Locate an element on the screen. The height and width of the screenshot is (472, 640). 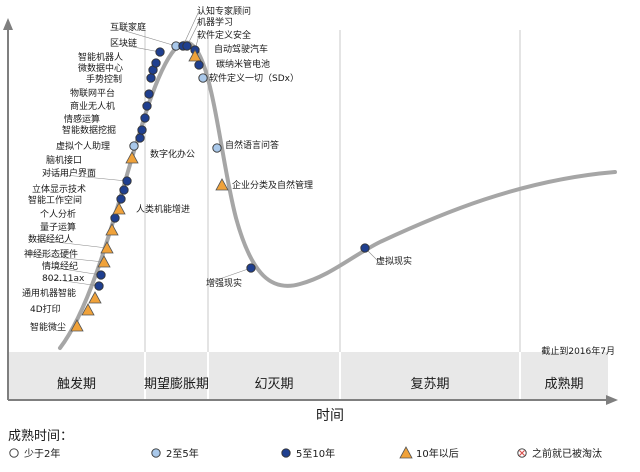
point-label: 自动驾驶汽车 is located at coordinates (241, 49).